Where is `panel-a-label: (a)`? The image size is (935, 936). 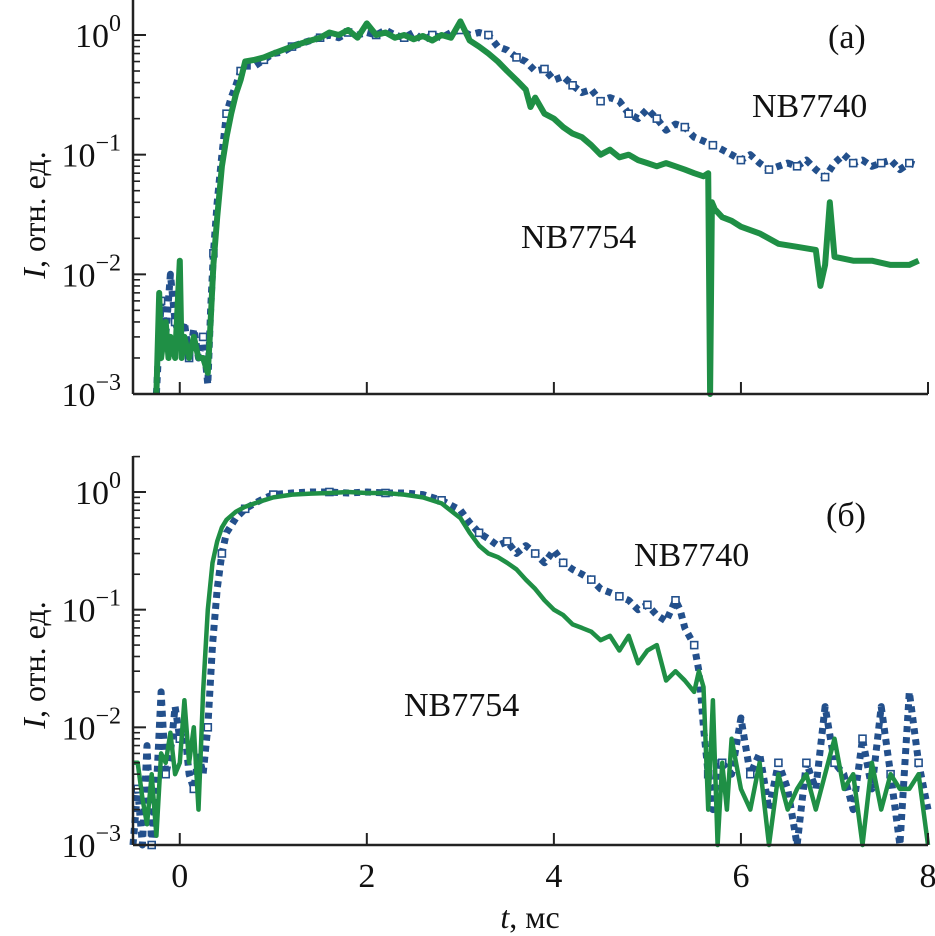 panel-a-label: (a) is located at coordinates (847, 37).